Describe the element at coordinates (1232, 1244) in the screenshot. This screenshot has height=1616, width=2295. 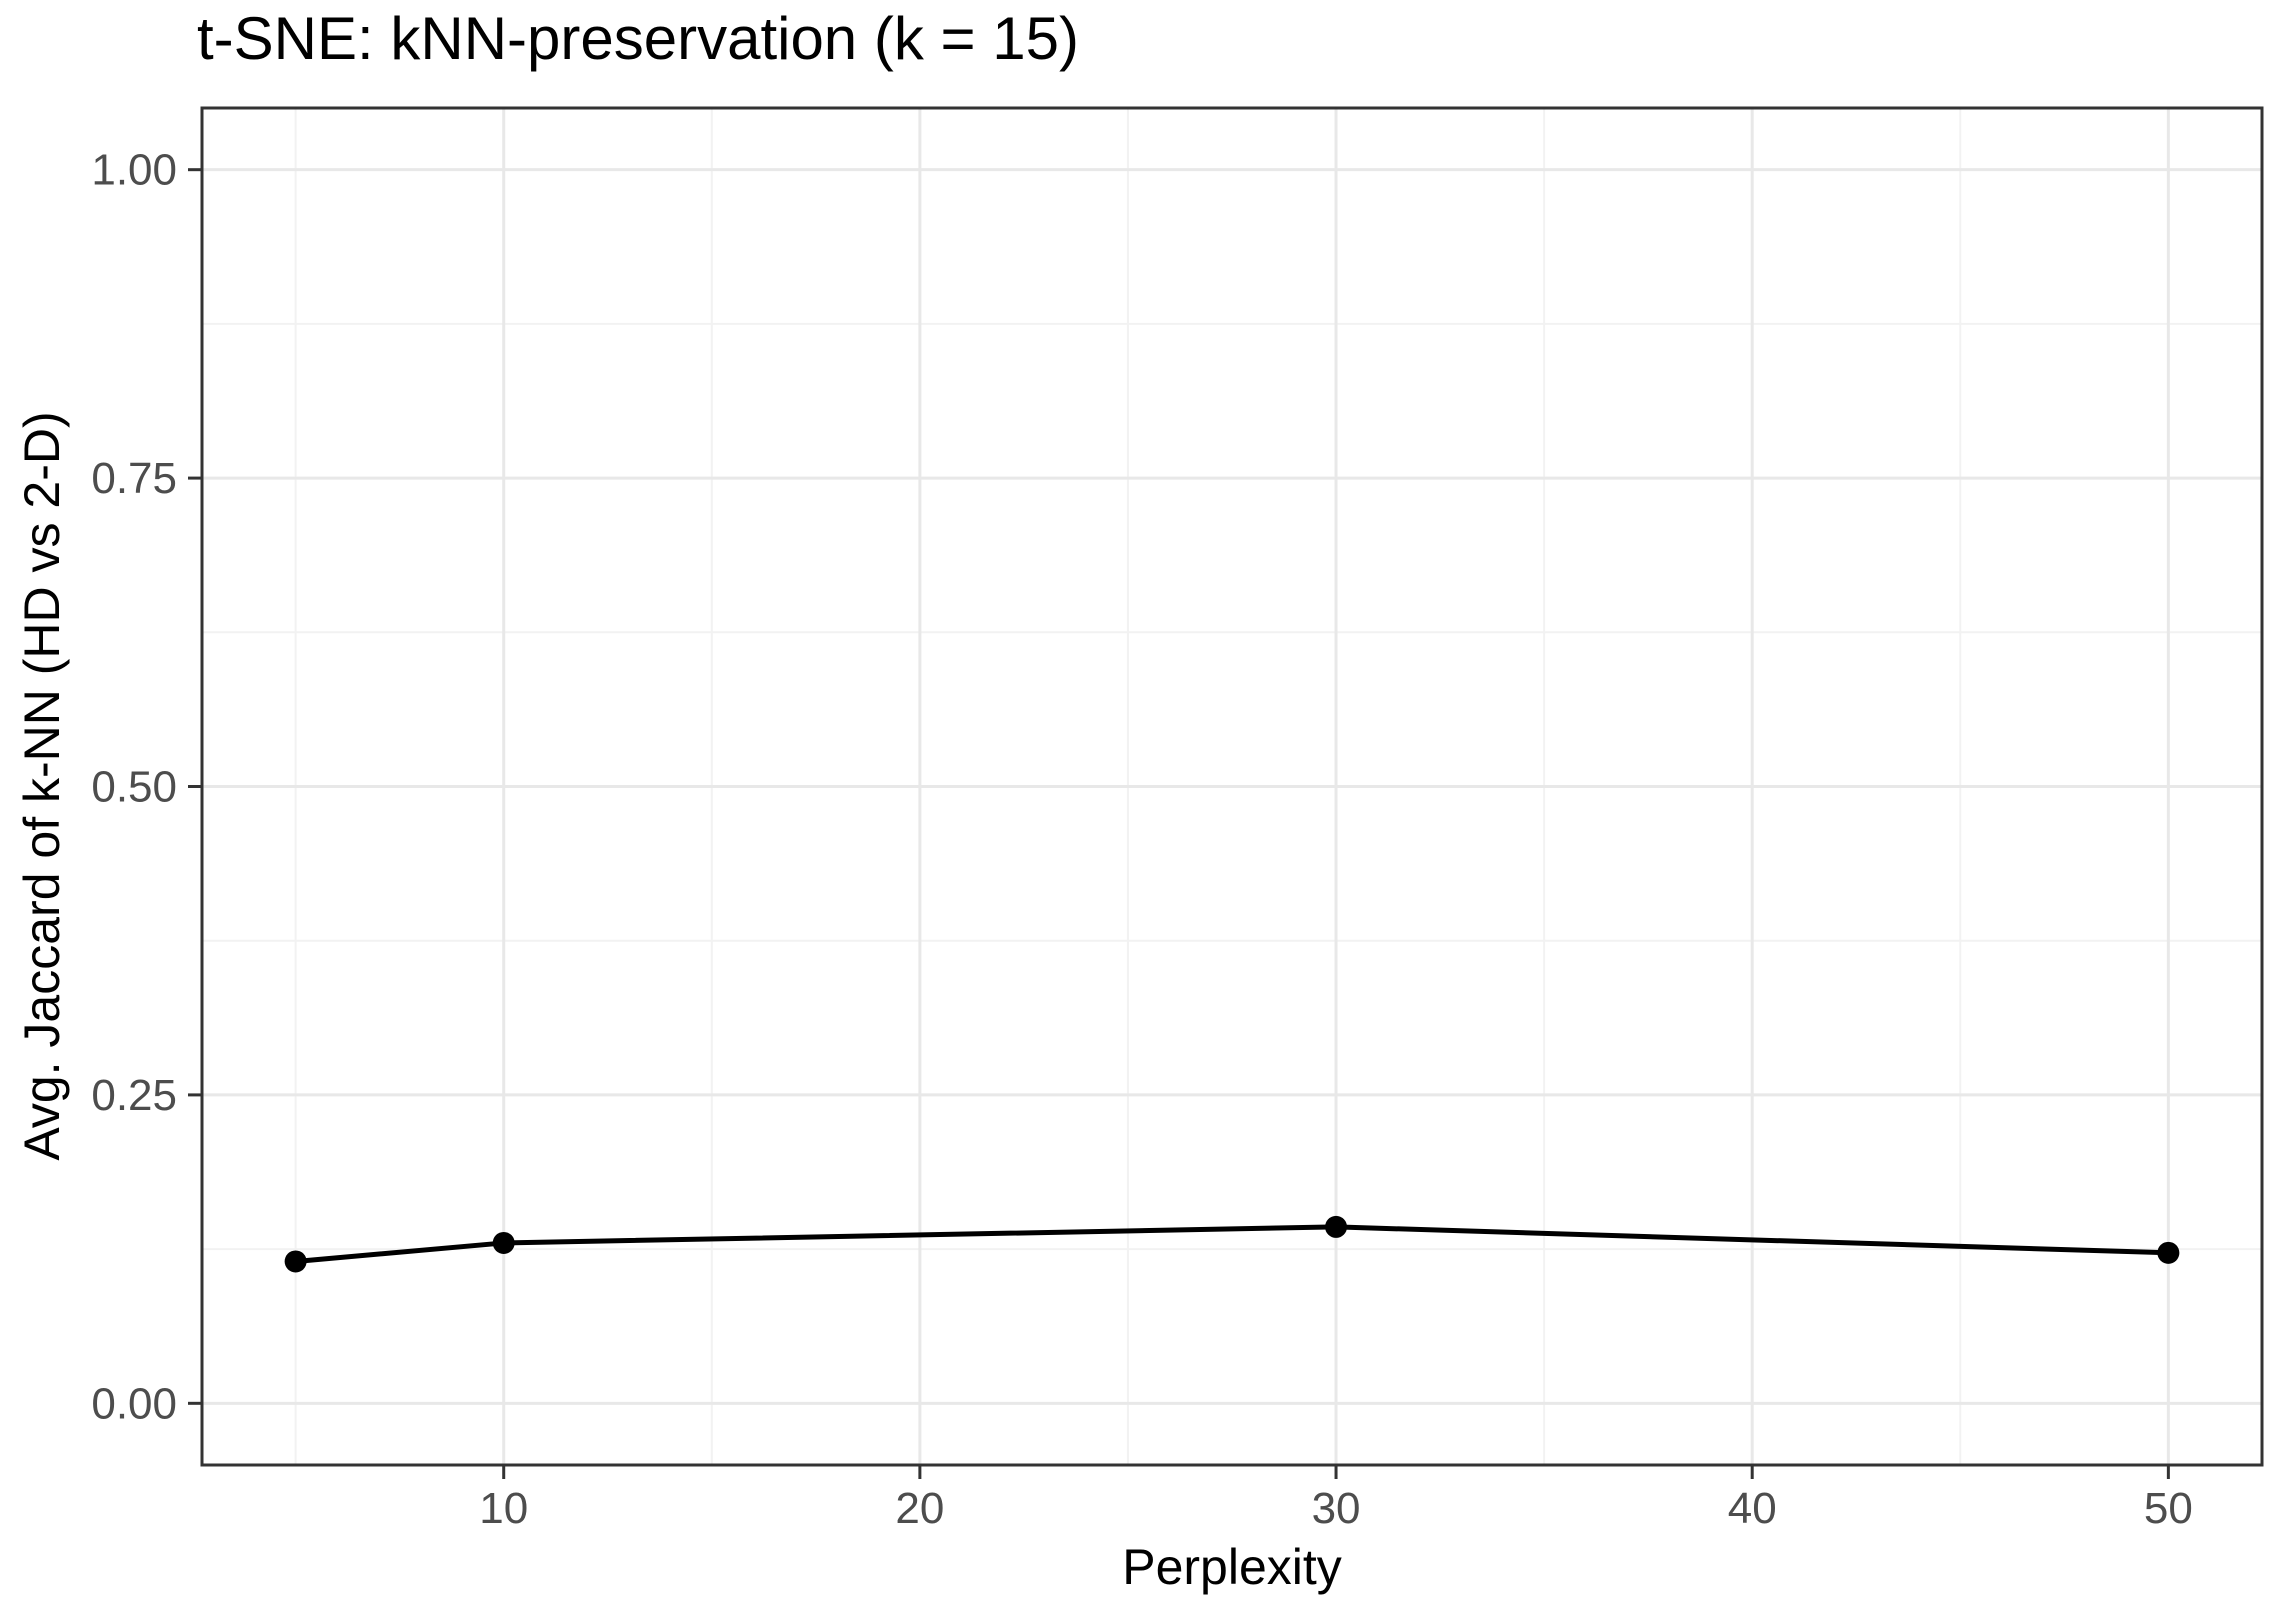
I see `data-line` at that location.